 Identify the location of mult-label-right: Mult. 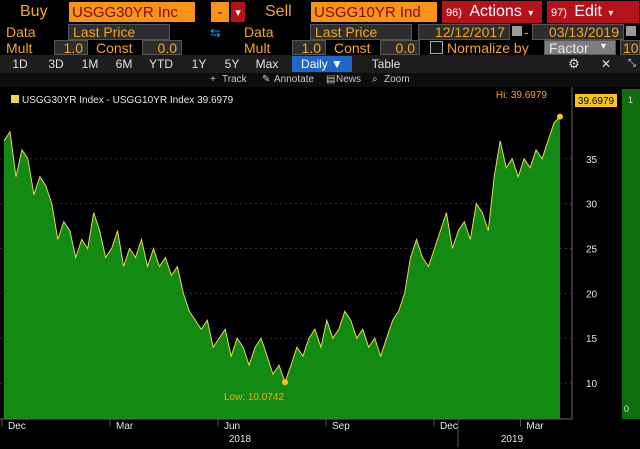
(257, 48).